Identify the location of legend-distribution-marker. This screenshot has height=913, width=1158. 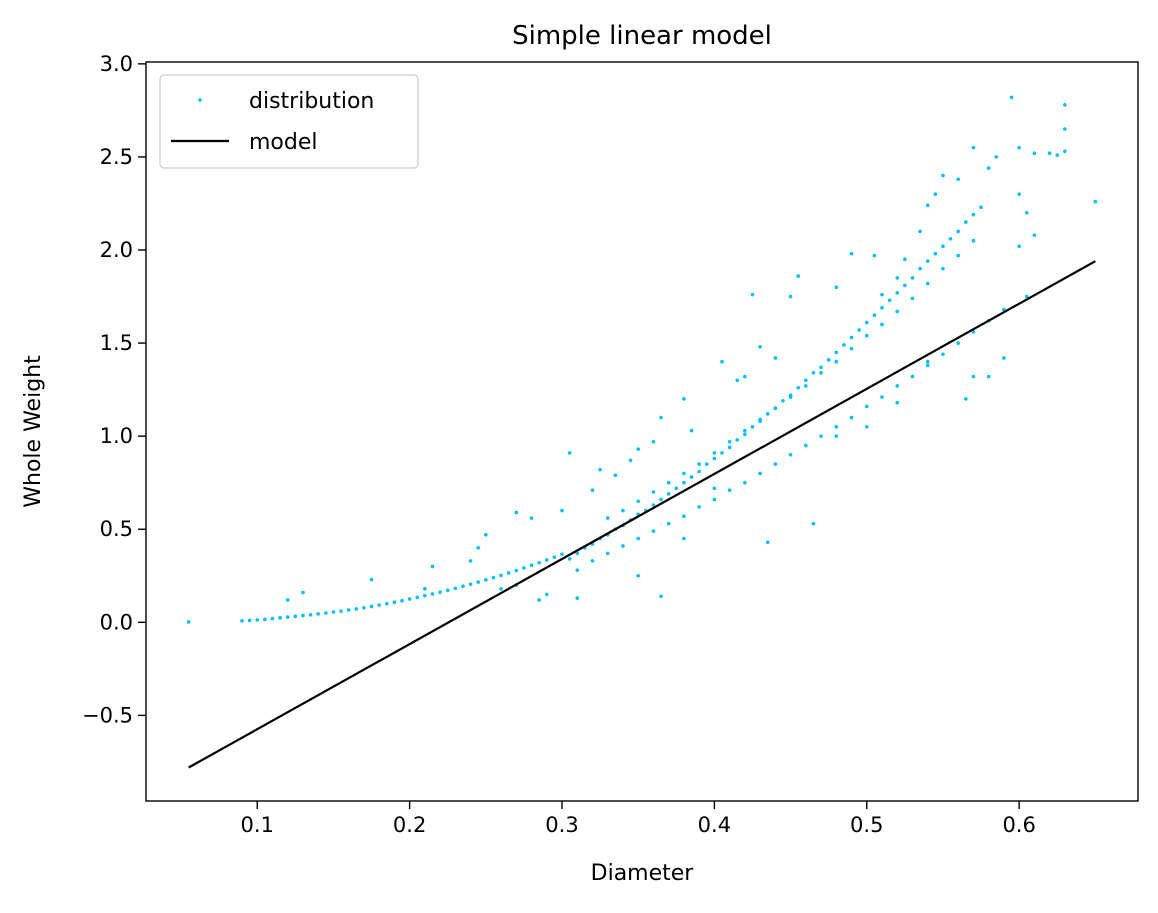
(200, 100).